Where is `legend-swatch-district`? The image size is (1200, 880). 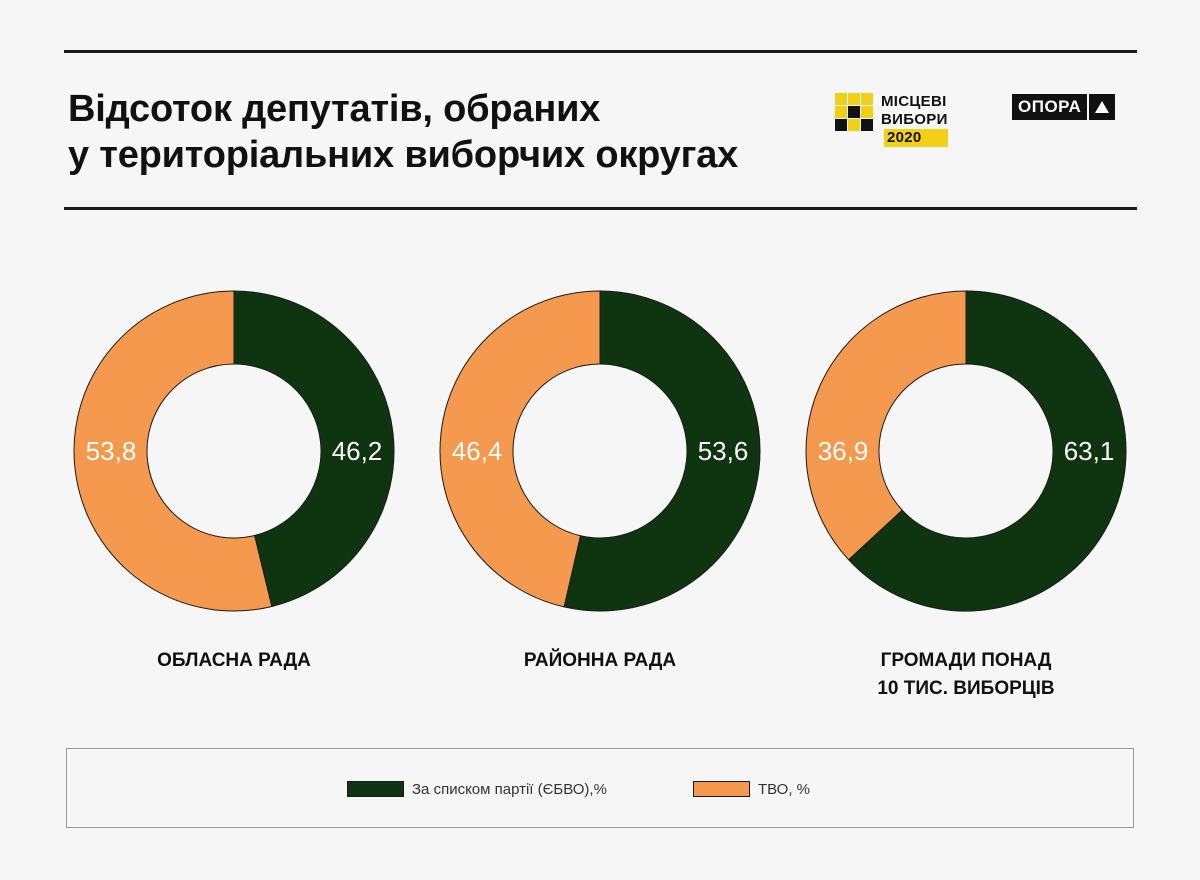 legend-swatch-district is located at coordinates (721, 789).